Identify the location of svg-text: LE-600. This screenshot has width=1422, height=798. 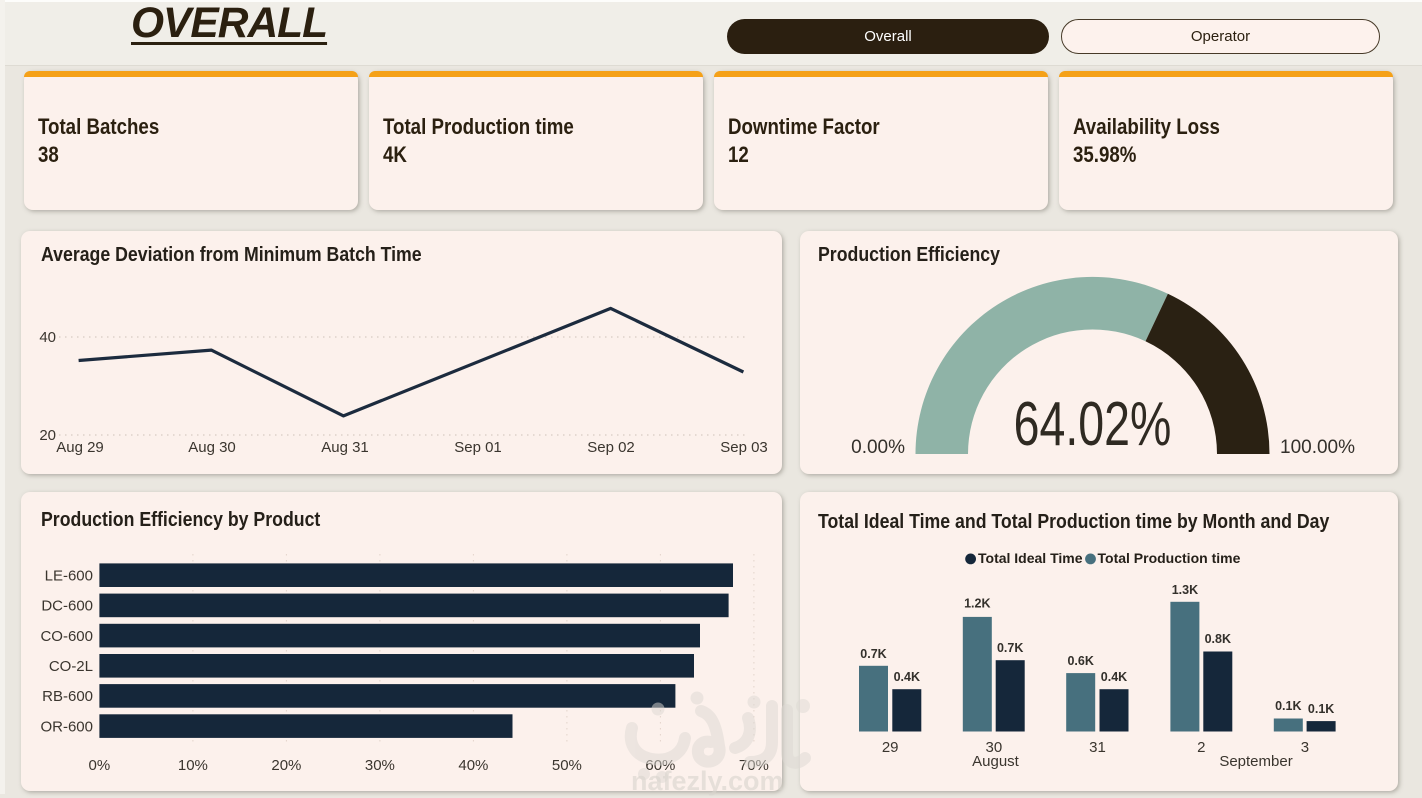
(69, 576).